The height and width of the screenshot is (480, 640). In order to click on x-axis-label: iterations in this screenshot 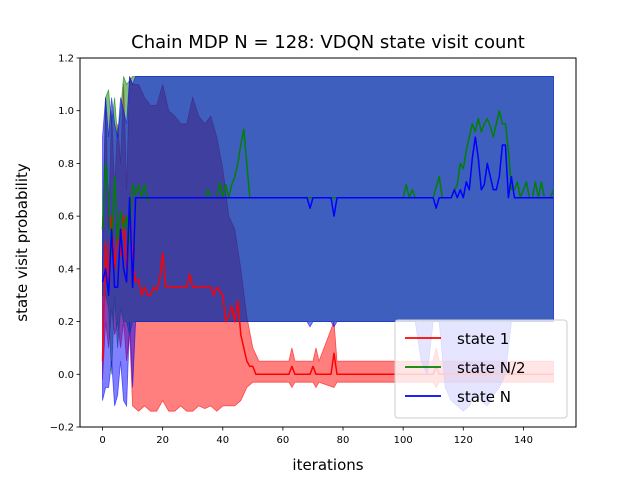, I will do `click(327, 465)`.